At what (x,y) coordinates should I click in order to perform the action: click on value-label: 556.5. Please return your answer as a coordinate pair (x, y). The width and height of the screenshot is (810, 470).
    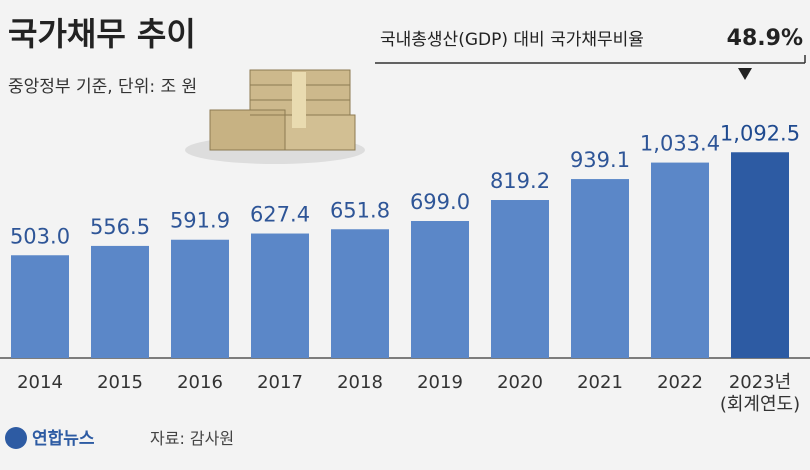
    Looking at the image, I should click on (120, 227).